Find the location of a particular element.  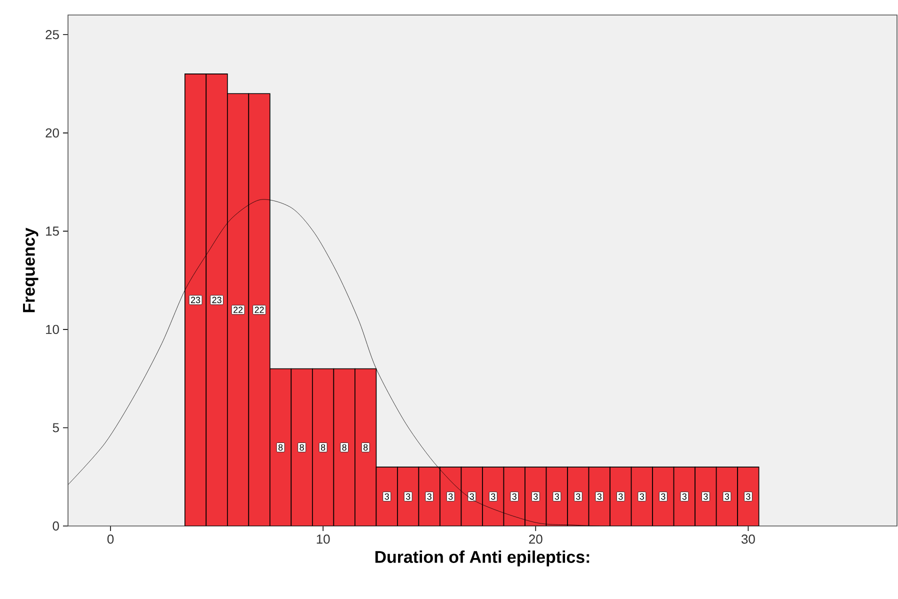

x-tick-label: 30 is located at coordinates (748, 539).